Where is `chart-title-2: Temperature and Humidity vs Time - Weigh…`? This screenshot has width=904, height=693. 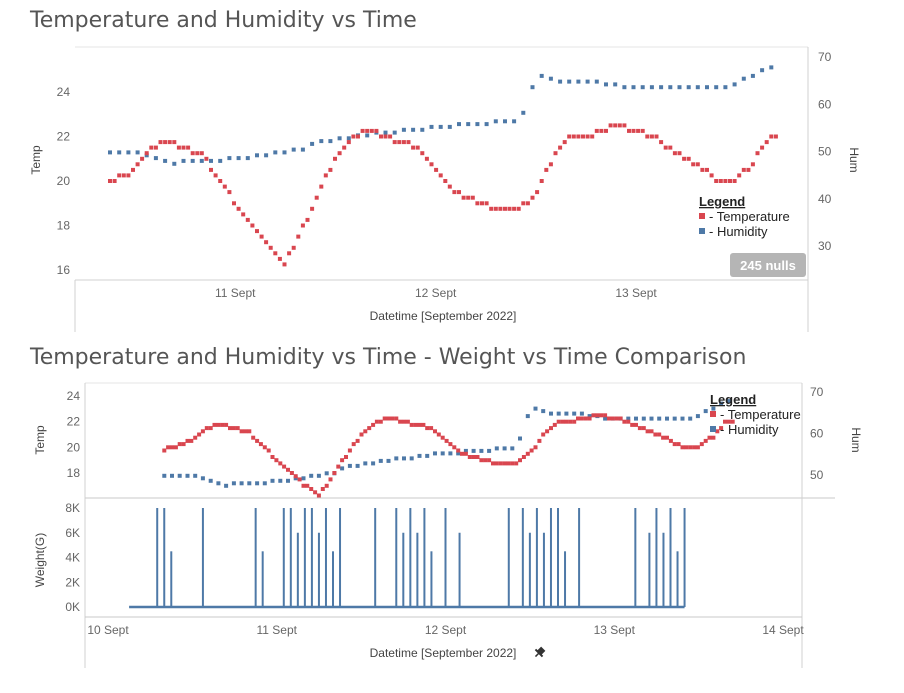 chart-title-2: Temperature and Humidity vs Time - Weigh… is located at coordinates (388, 357).